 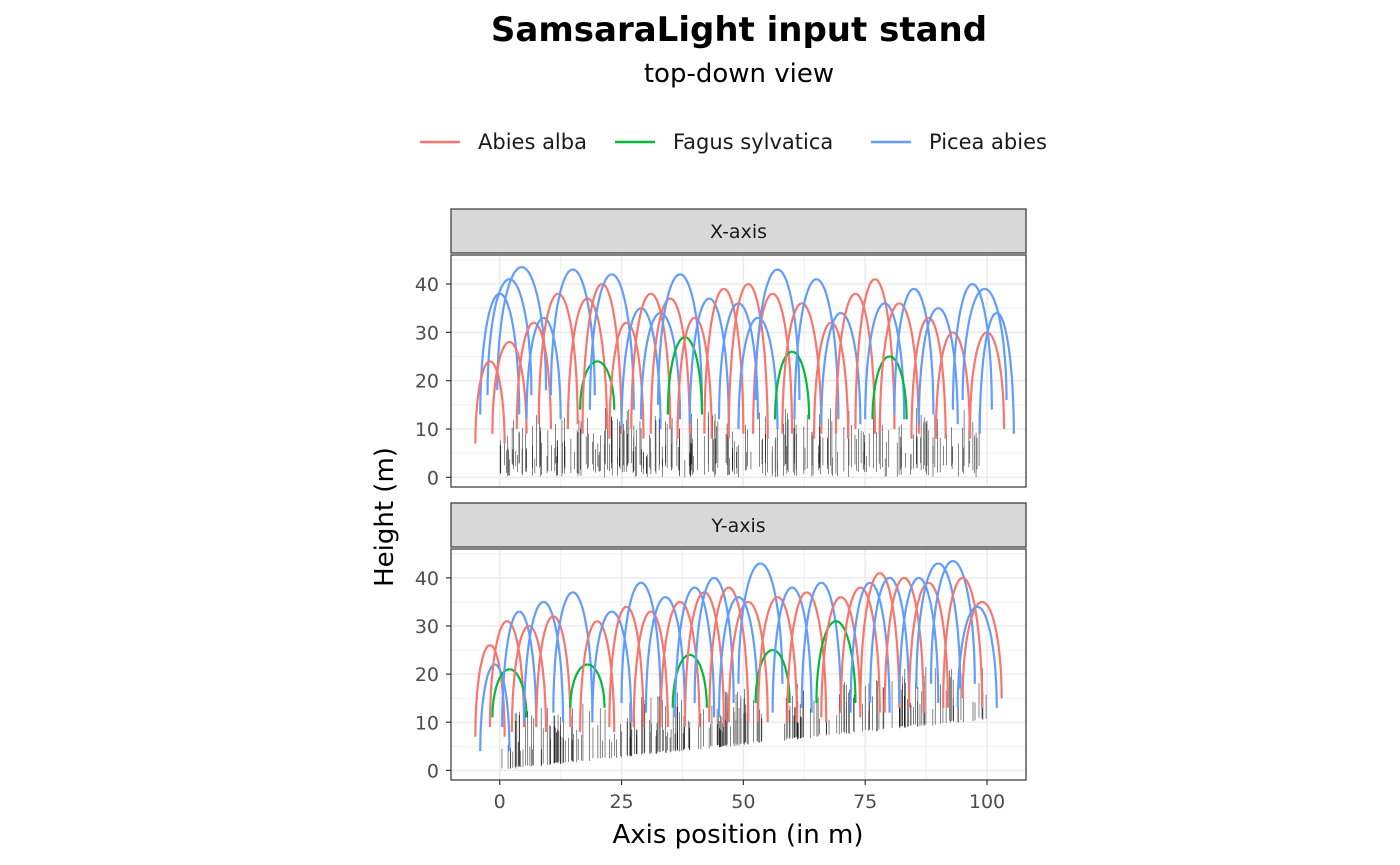 I want to click on facet-strip-label: X-axis, so click(x=738, y=232).